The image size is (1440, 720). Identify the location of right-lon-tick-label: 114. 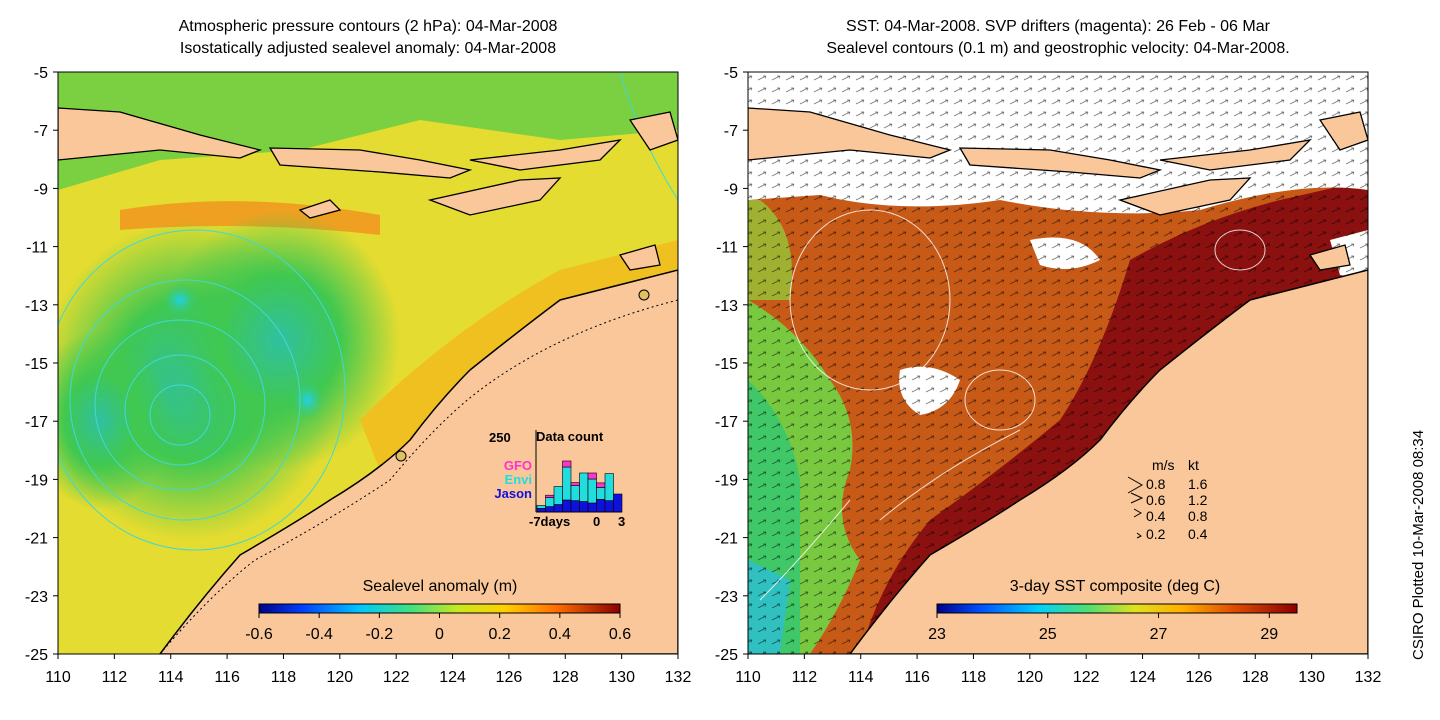
(861, 677).